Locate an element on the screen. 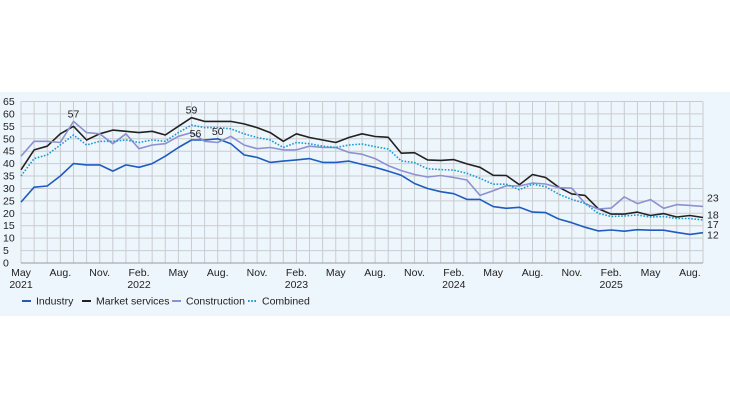  data-label: 59 is located at coordinates (192, 111).